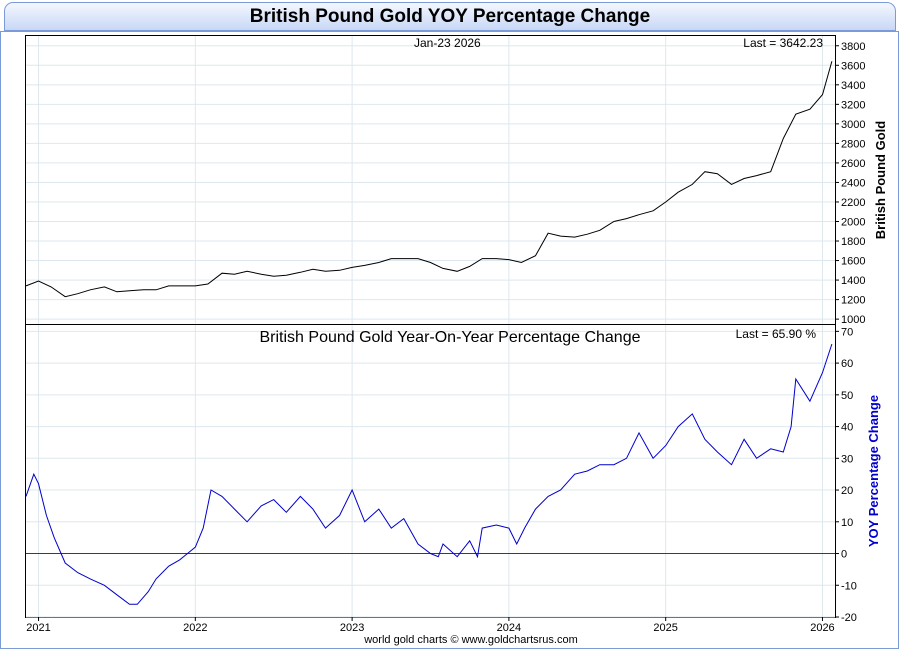 The image size is (900, 650). What do you see at coordinates (846, 475) in the screenshot?
I see `bottom-y-axis: -20 -10 0 10 20 30 40 50 60 70` at bounding box center [846, 475].